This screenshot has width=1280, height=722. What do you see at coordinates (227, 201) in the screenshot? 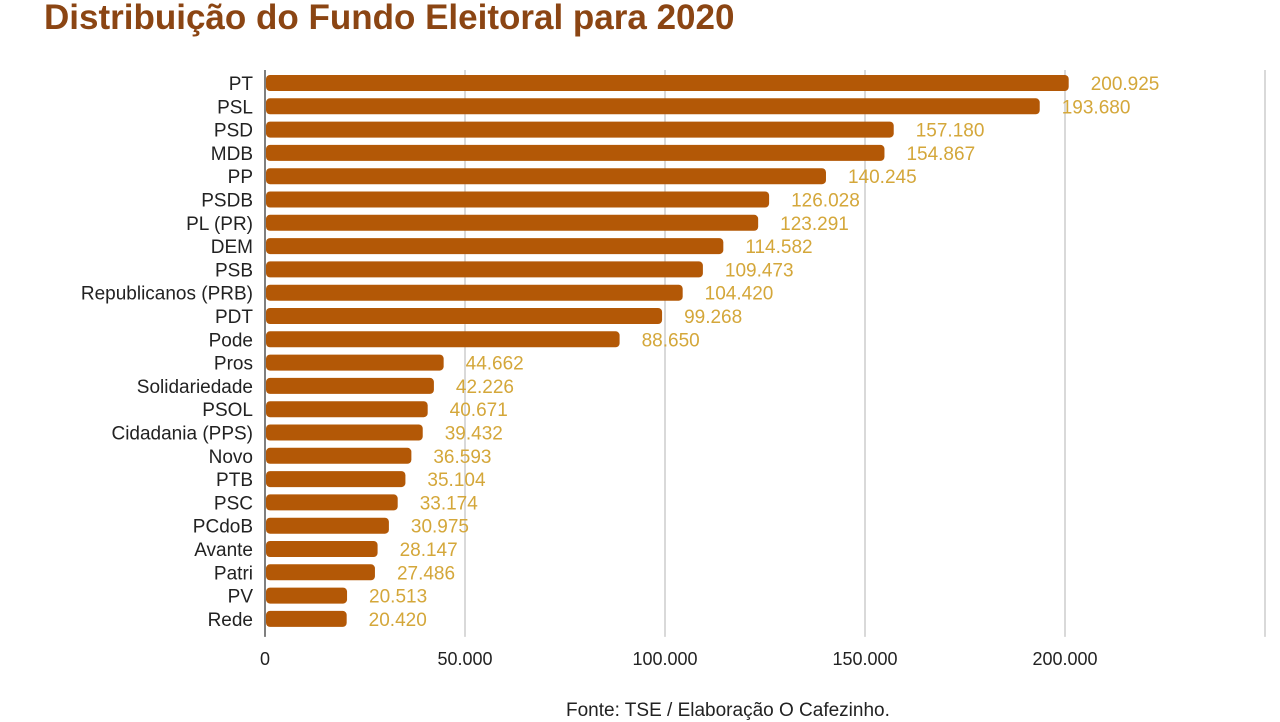
I see `category-label: PSDB` at bounding box center [227, 201].